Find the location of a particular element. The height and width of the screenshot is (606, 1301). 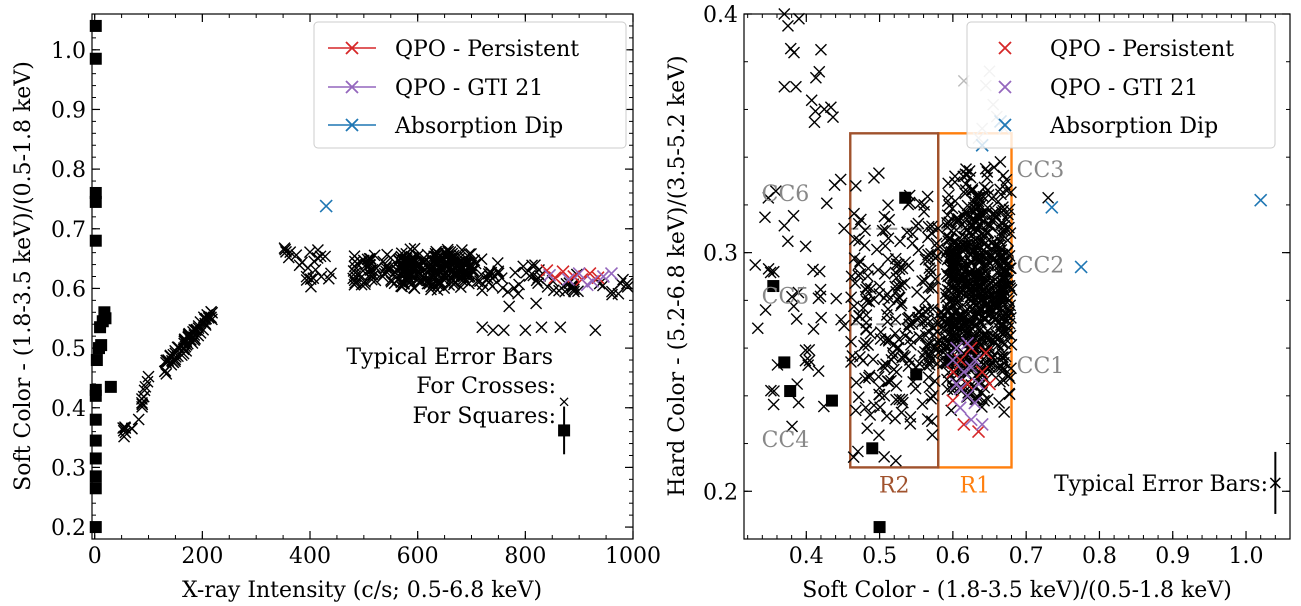

right-x-tick-label: 0.7 is located at coordinates (1026, 556).